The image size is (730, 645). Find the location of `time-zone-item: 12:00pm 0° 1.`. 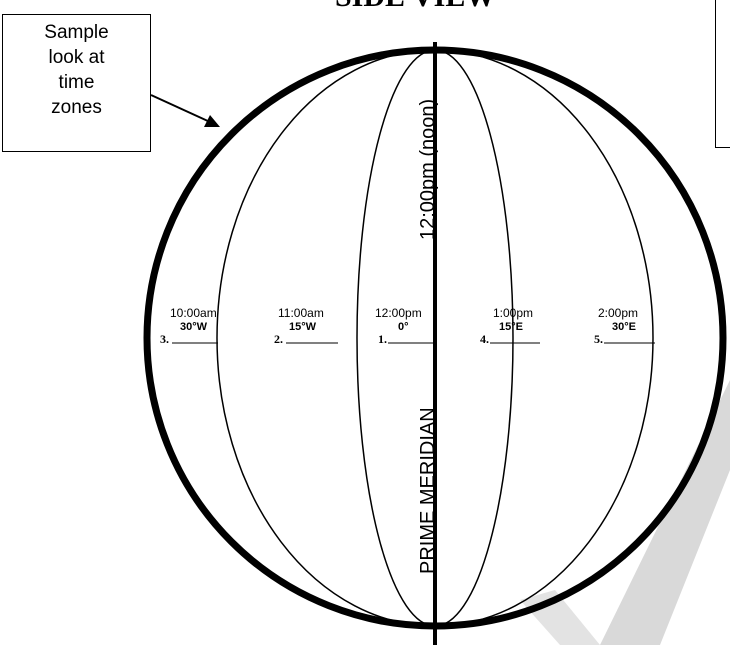

time-zone-item: 12:00pm 0° 1. is located at coordinates (404, 326).